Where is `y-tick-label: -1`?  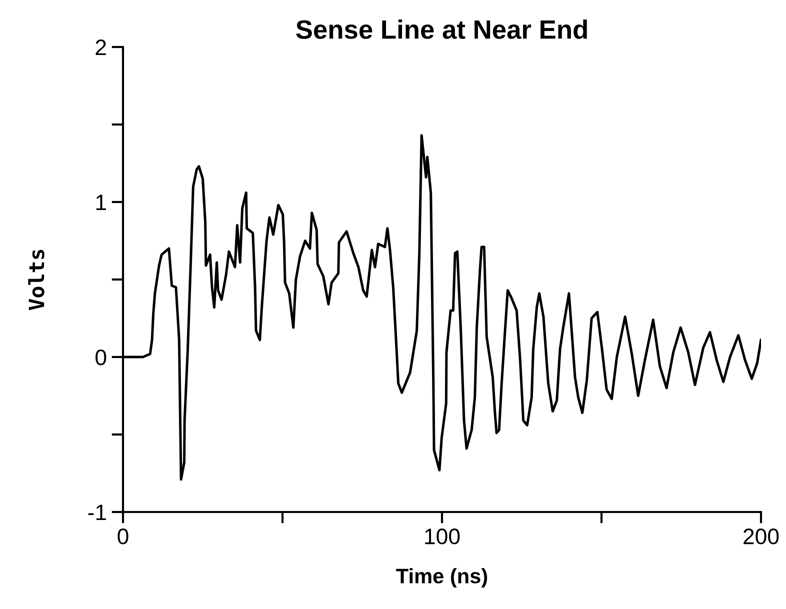 y-tick-label: -1 is located at coordinates (97, 512).